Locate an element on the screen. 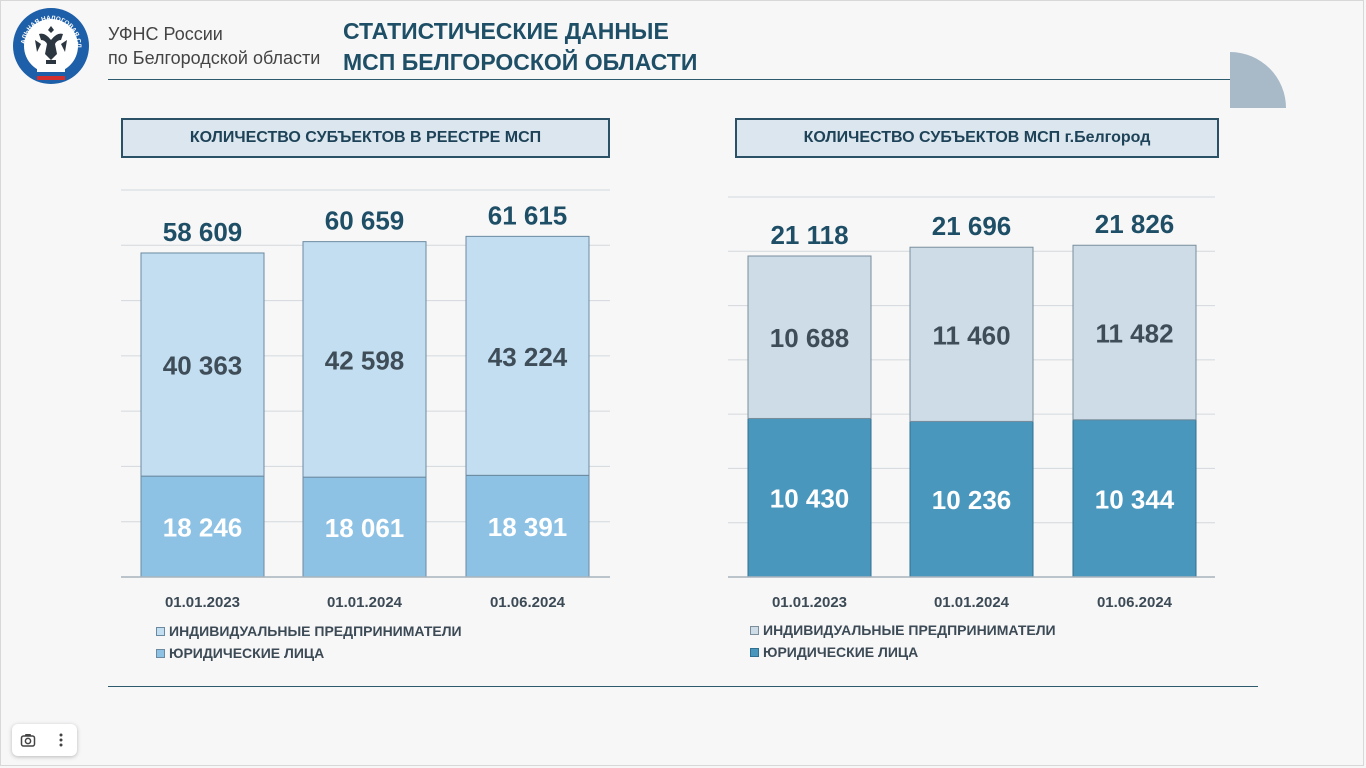 This screenshot has width=1366, height=768. data-label-ip: 42 598 is located at coordinates (365, 360).